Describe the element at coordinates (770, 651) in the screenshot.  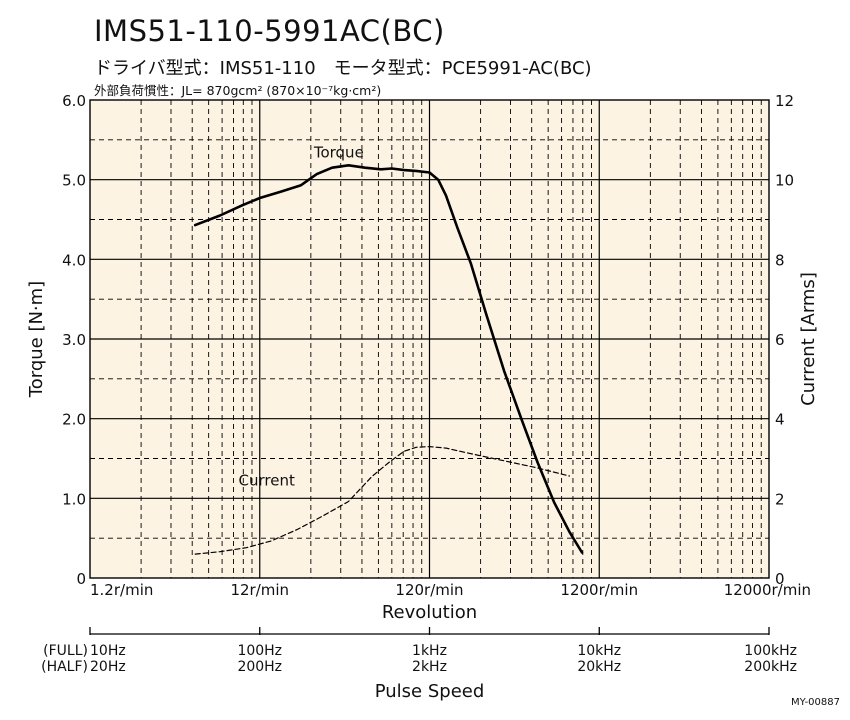
I see `pulse-full-label: 100kHz` at that location.